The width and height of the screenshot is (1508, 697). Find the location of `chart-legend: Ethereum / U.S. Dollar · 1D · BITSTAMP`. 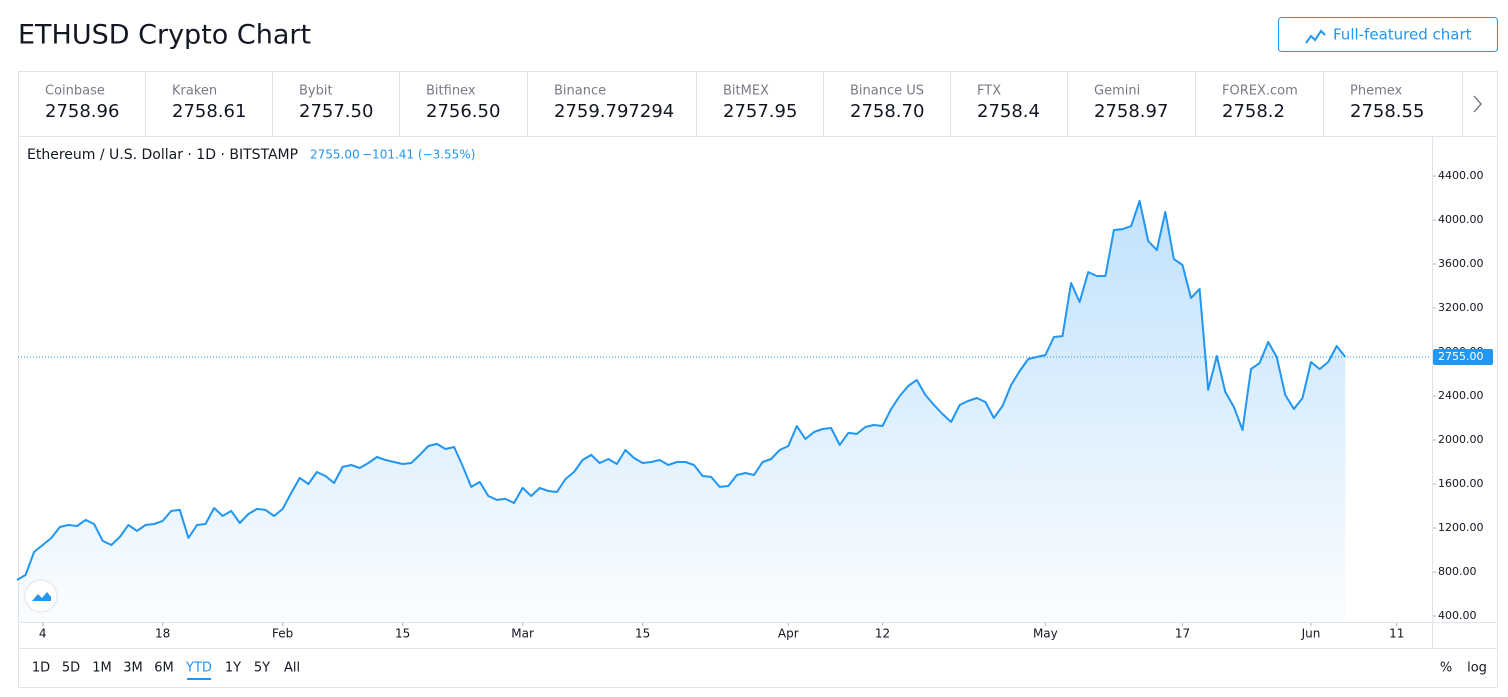

chart-legend: Ethereum / U.S. Dollar · 1D · BITSTAMP is located at coordinates (162, 155).